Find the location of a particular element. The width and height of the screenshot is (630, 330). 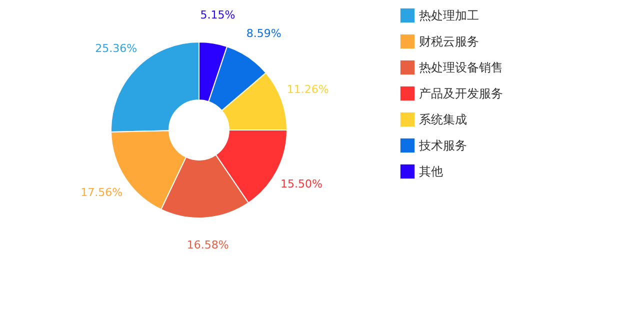

data-label: 25.36% is located at coordinates (116, 48).